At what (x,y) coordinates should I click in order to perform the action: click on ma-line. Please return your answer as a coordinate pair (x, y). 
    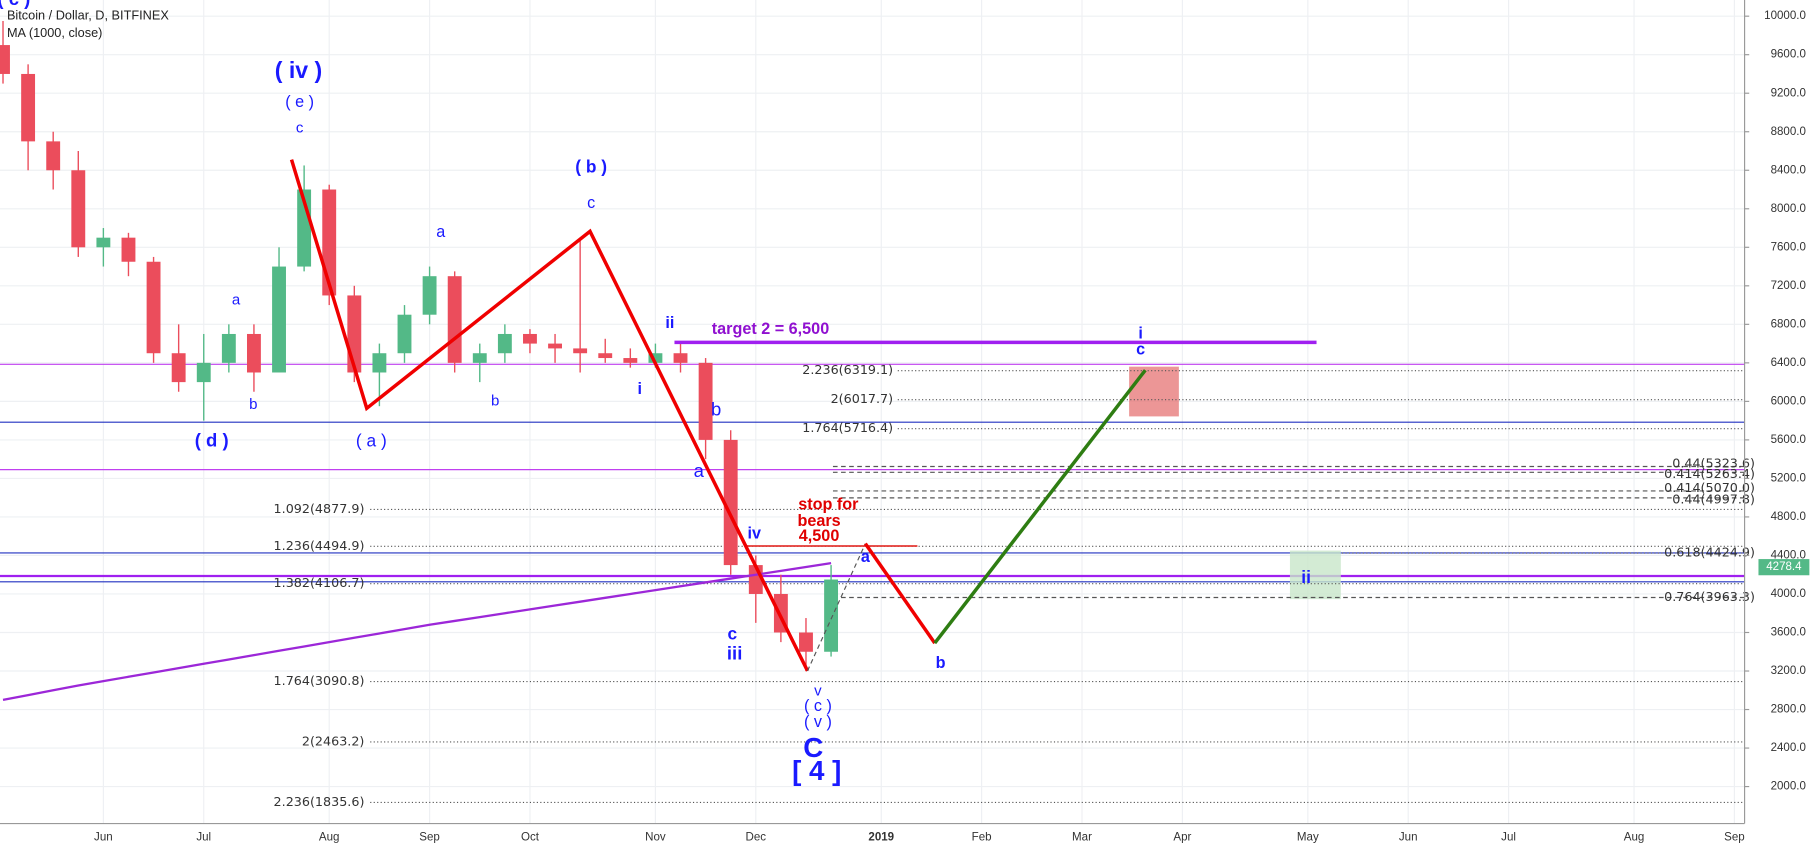
    Looking at the image, I should click on (417, 632).